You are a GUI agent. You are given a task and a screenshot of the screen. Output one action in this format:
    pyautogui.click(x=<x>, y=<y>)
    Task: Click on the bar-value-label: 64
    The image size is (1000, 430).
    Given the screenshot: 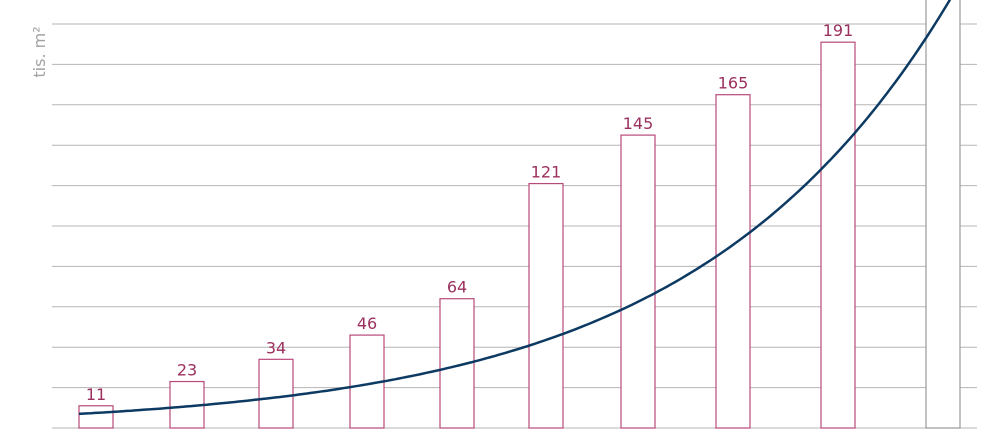 What is the action you would take?
    pyautogui.click(x=457, y=287)
    